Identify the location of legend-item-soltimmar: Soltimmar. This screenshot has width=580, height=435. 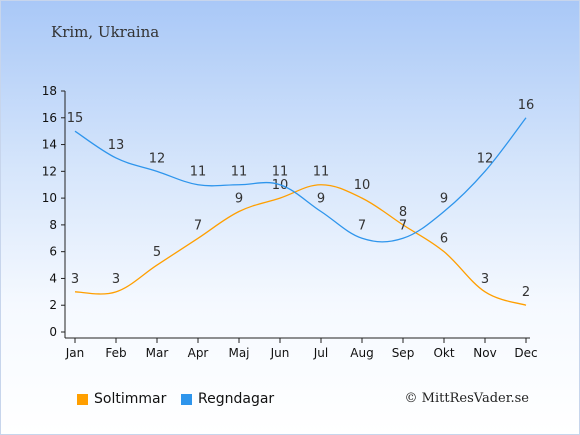
(121, 399).